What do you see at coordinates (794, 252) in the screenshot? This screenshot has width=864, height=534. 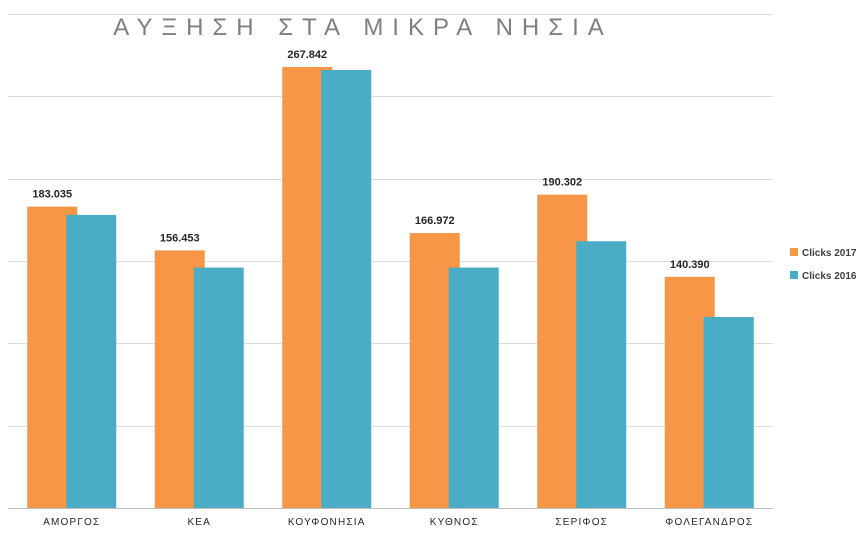 I see `legend-swatch-clicks-2017` at bounding box center [794, 252].